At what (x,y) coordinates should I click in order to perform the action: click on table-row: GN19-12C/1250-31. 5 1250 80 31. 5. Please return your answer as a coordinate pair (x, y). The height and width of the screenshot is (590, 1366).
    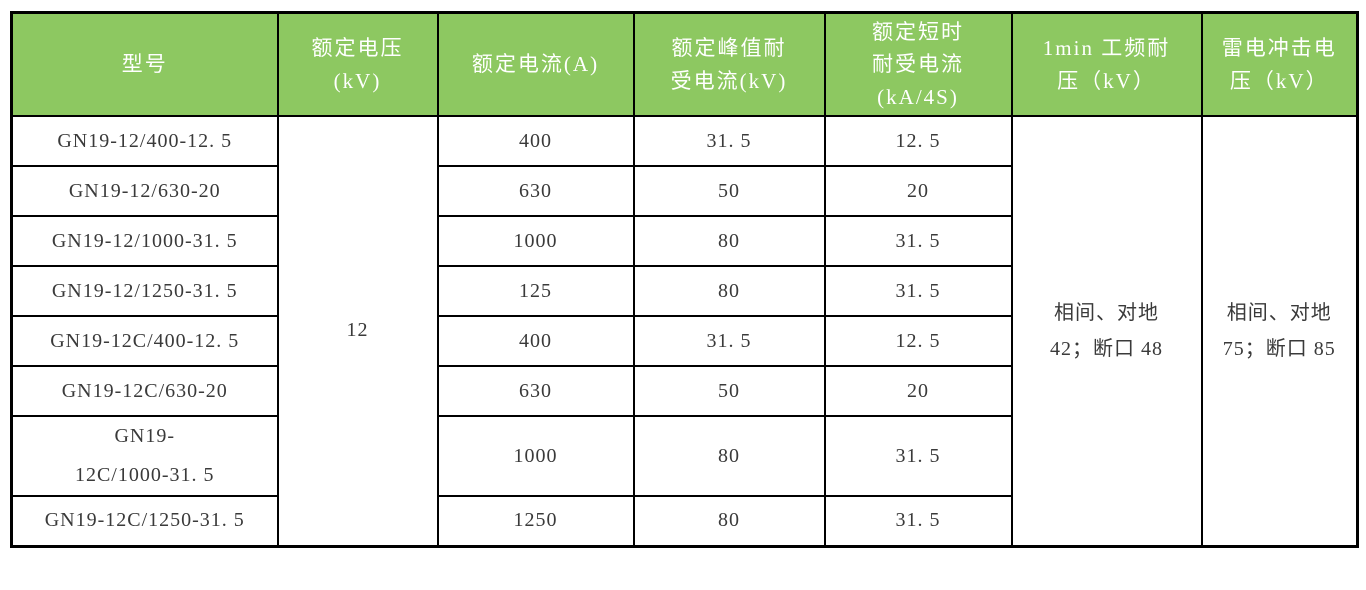
    Looking at the image, I should click on (684, 521).